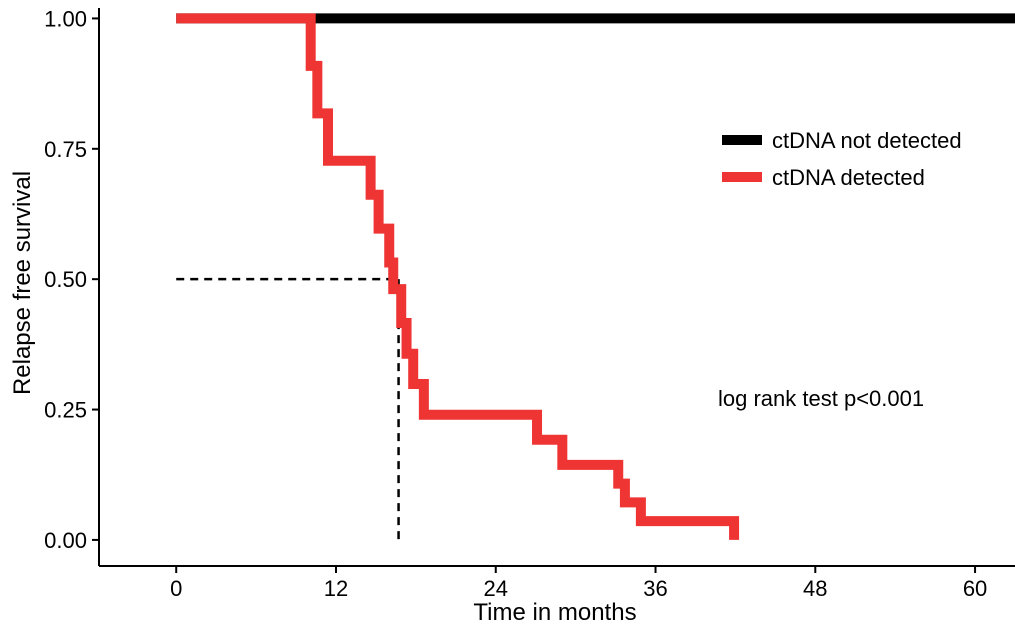  I want to click on legend-label-ctdna-not-detected: ctDNA not detected, so click(867, 140).